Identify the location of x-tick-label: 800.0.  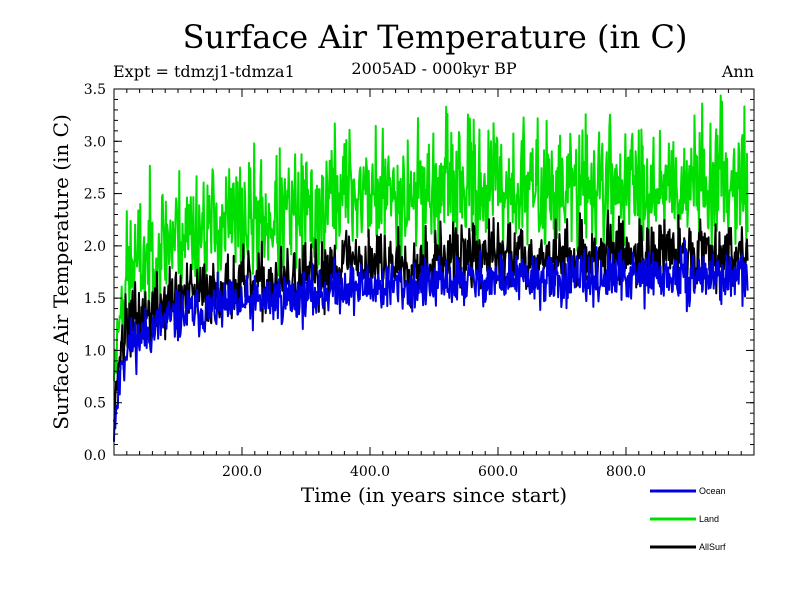
(626, 472).